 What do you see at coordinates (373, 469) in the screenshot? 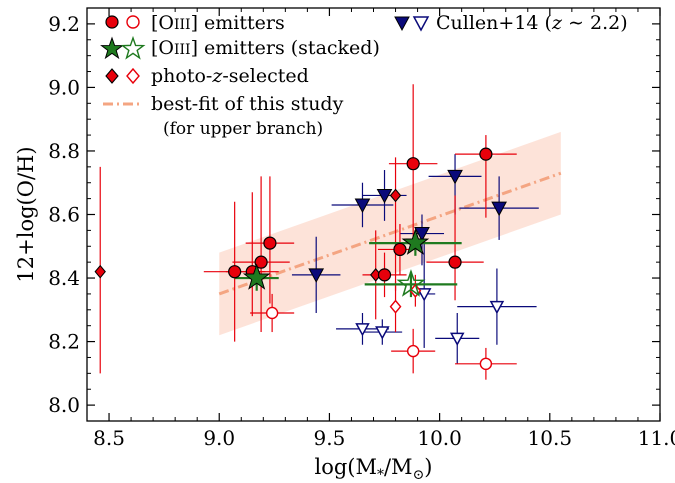
I see `x-axis-label: log(M*/M⊙)` at bounding box center [373, 469].